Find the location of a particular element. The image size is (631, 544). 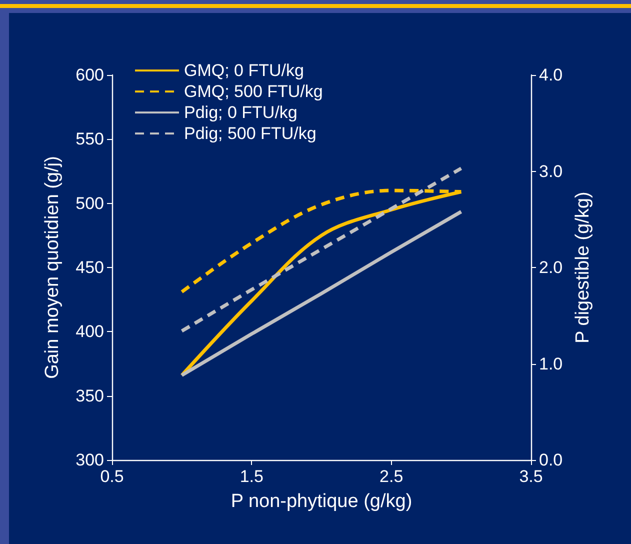

legend-label: GMQ; 500 FTU/kg is located at coordinates (253, 91).